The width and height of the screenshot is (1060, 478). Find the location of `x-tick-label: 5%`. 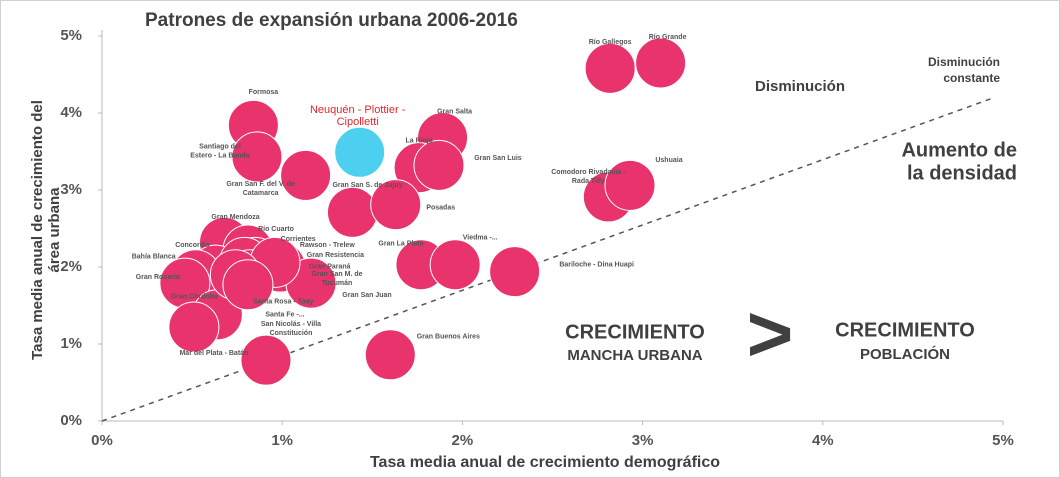

x-tick-label: 5% is located at coordinates (1003, 440).